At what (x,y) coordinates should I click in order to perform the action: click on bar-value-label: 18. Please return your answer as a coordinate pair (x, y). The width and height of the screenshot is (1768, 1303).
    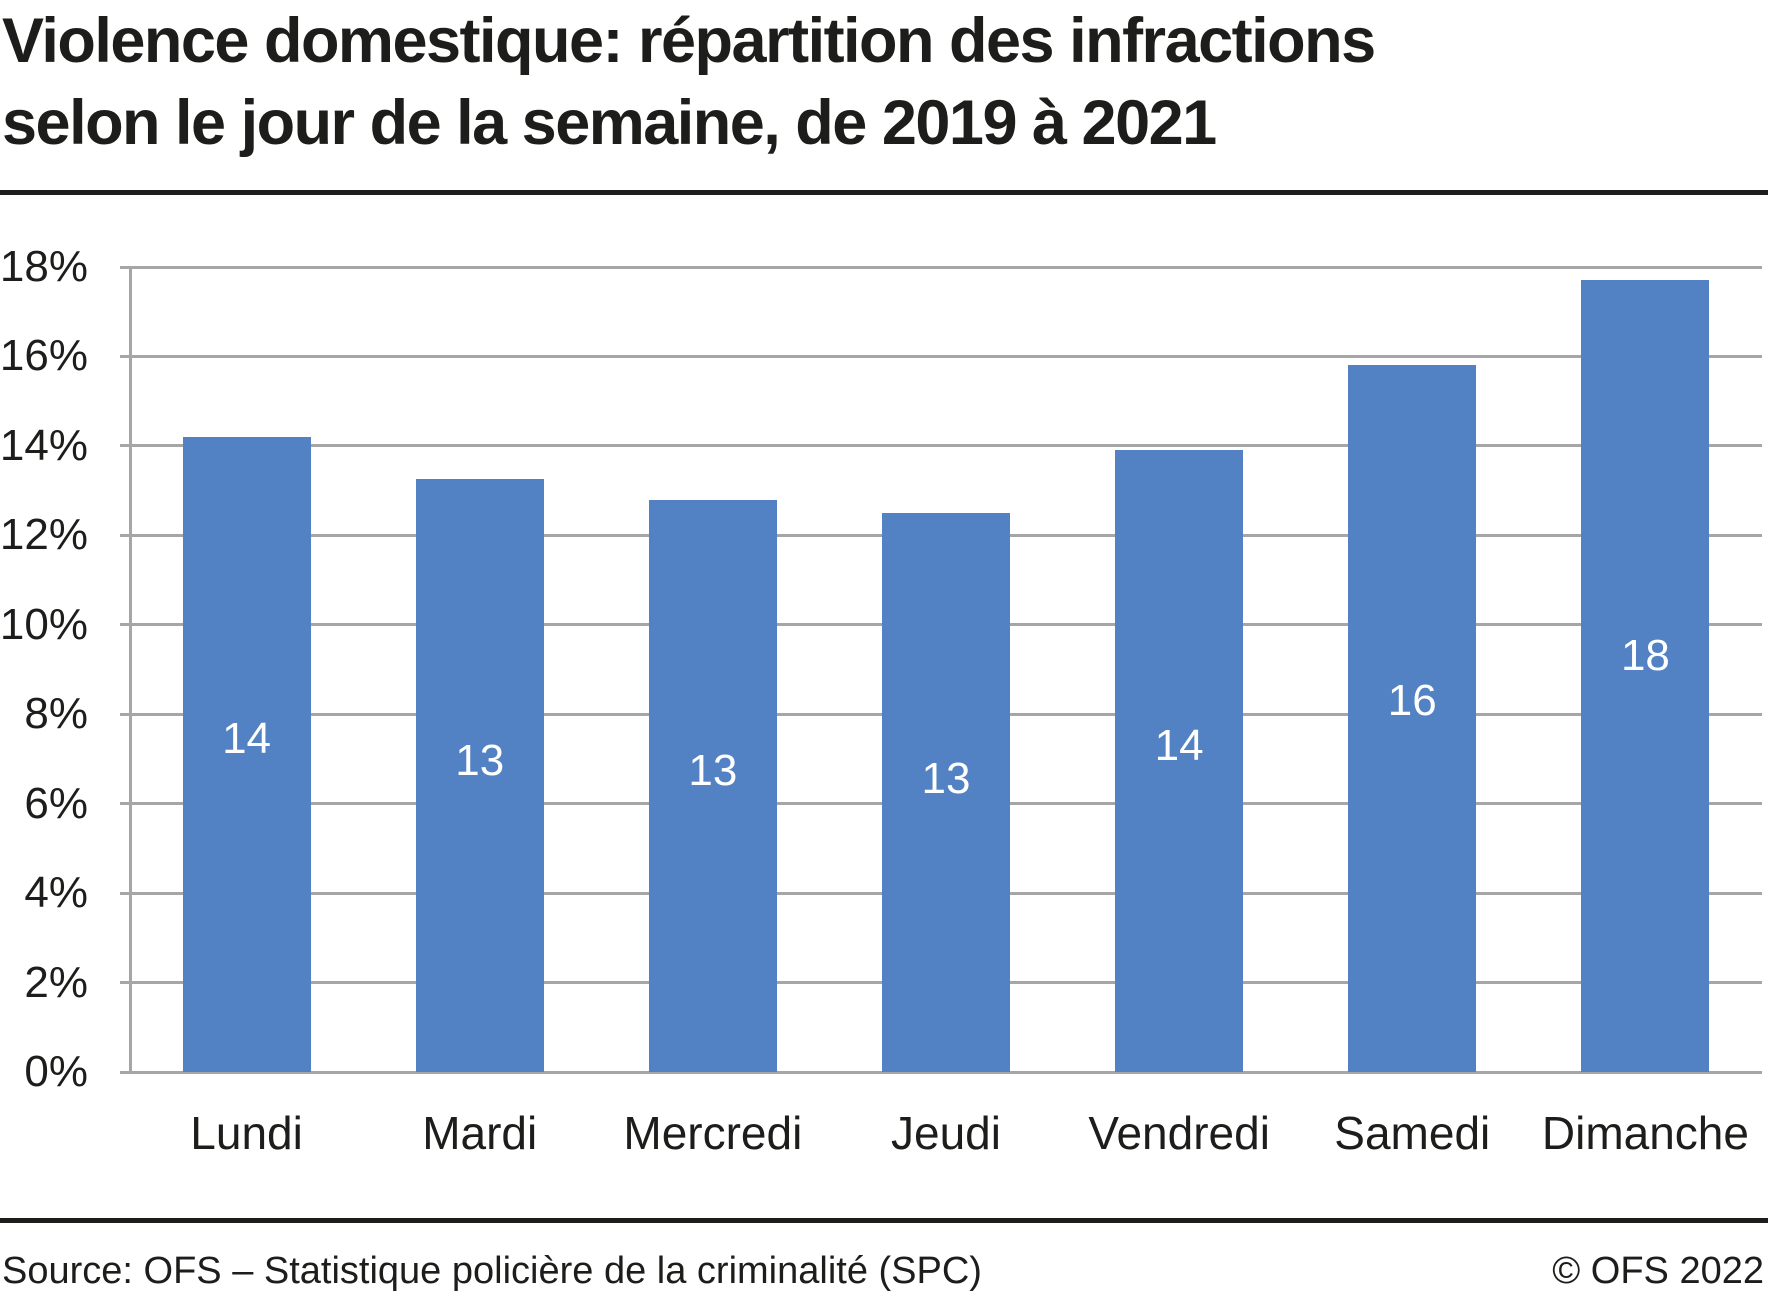
    Looking at the image, I should click on (1645, 656).